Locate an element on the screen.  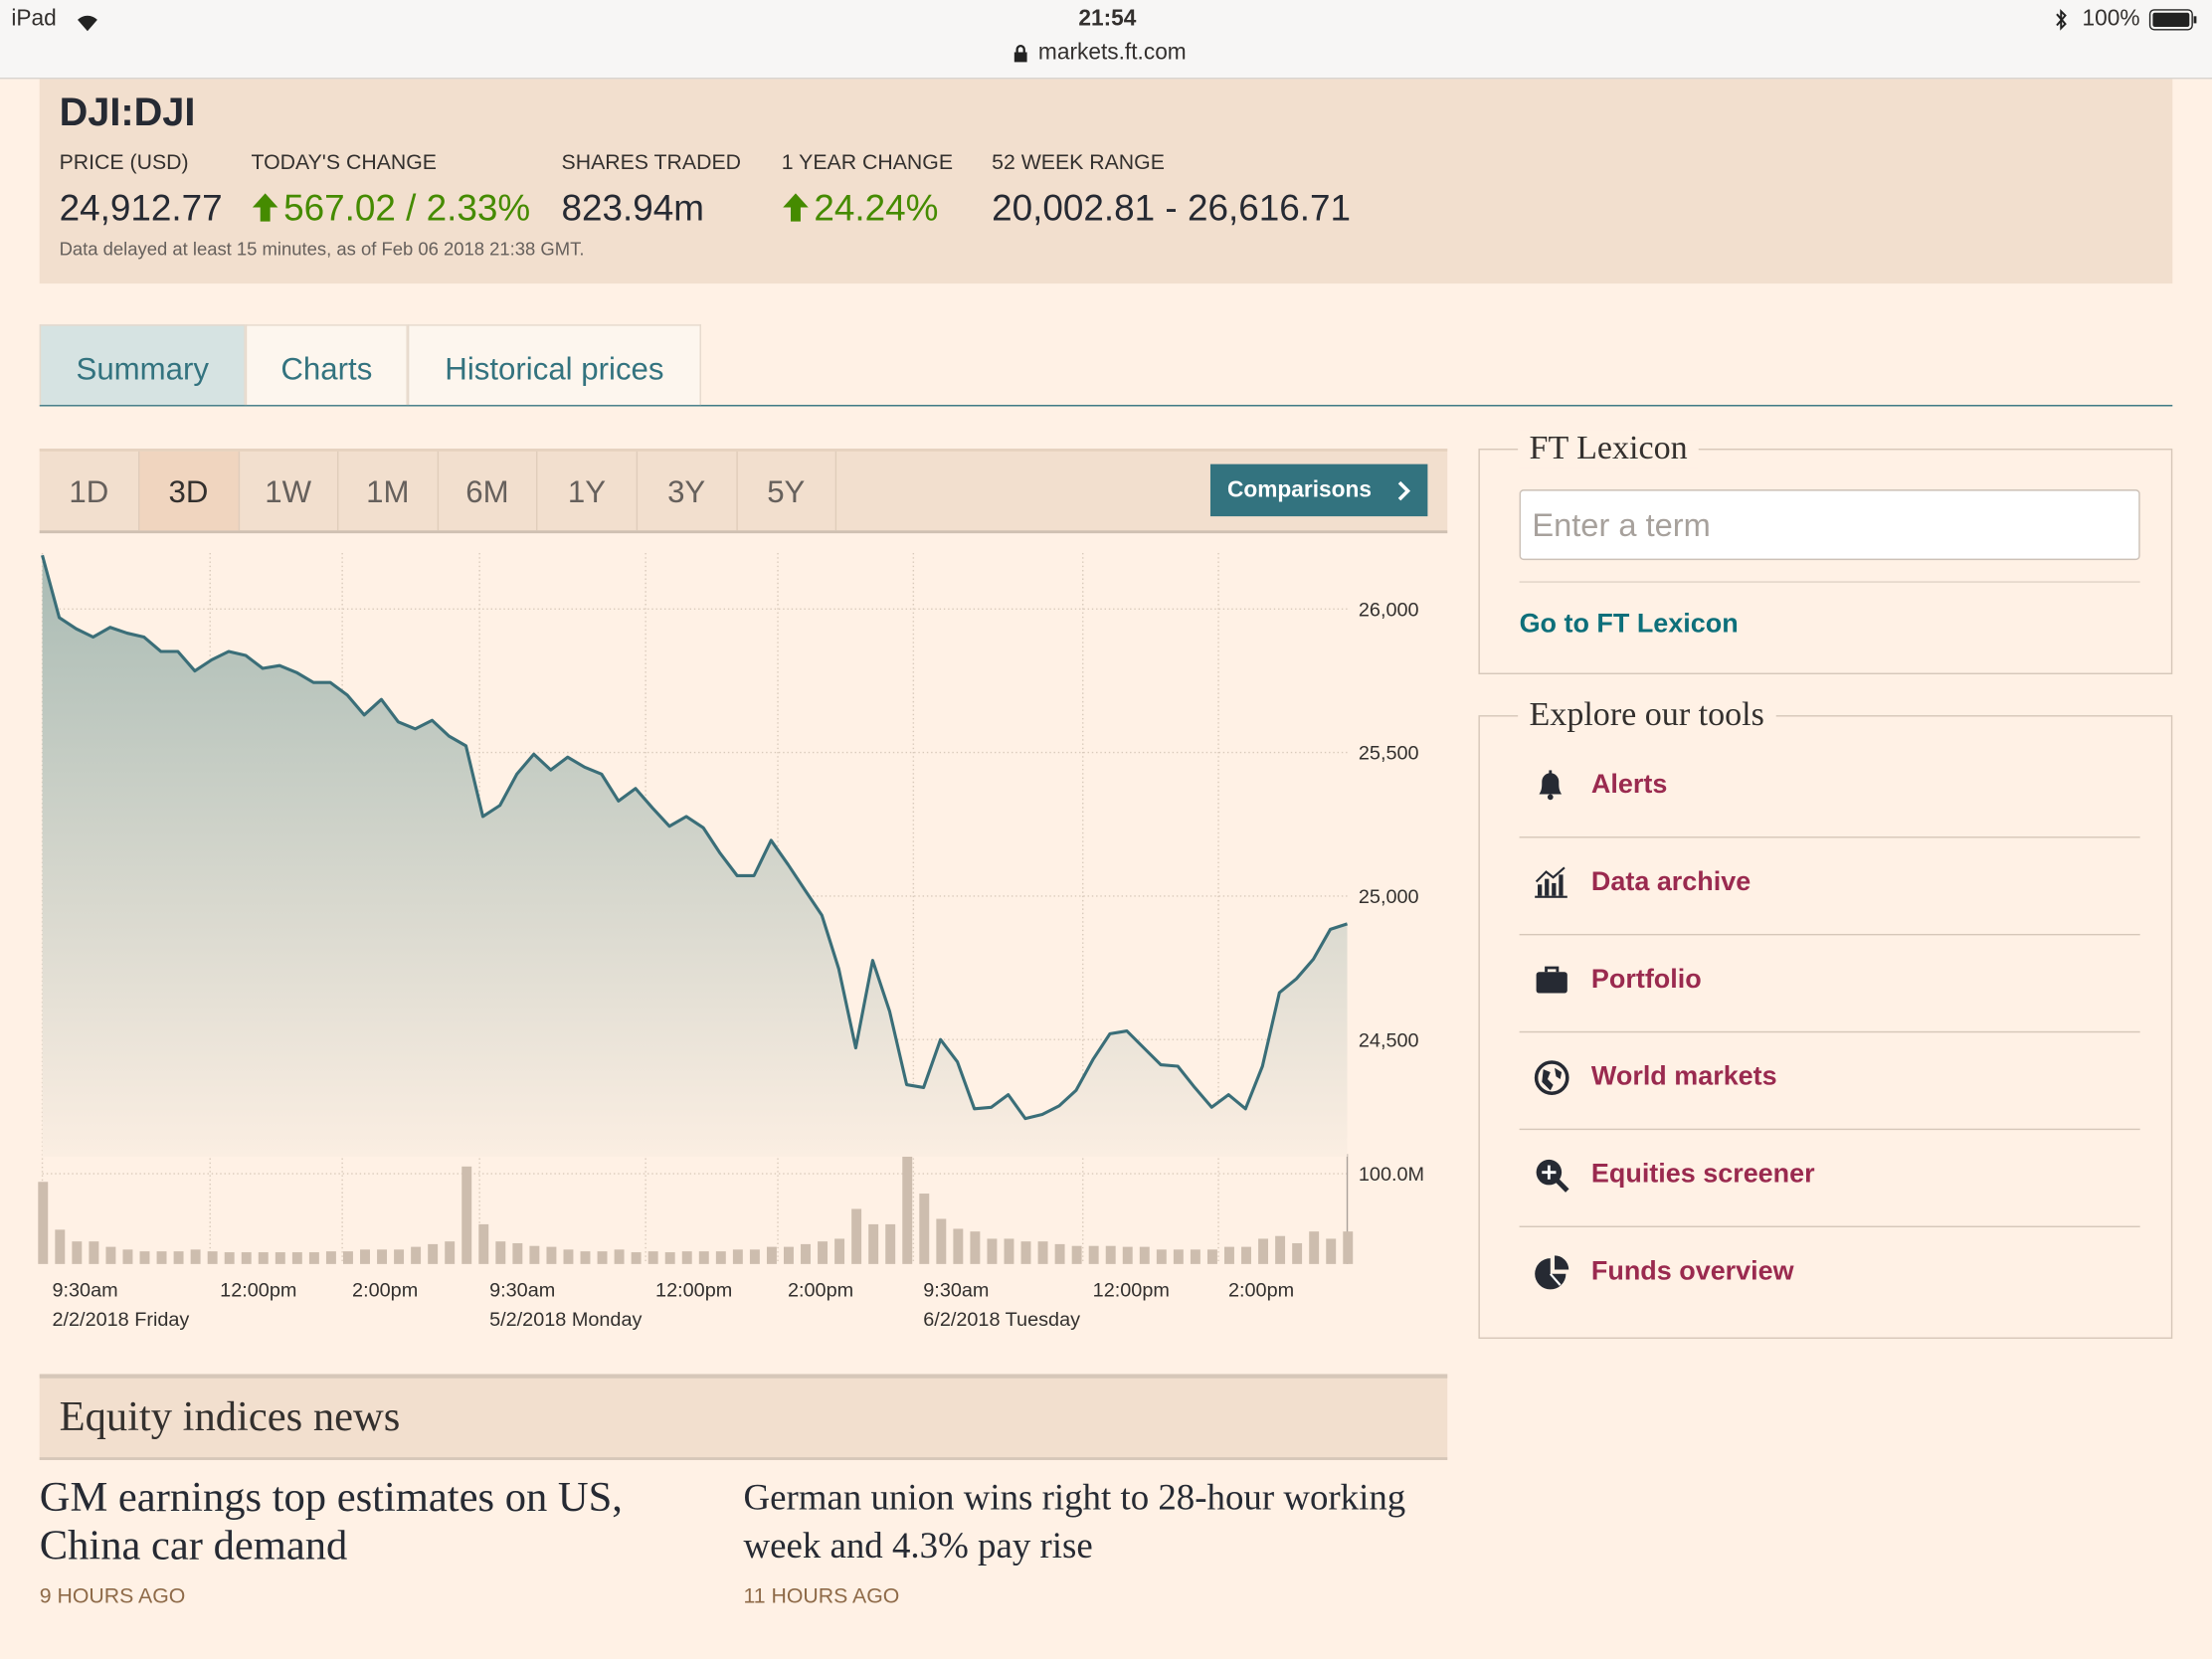
arrow-shape is located at coordinates (796, 207).